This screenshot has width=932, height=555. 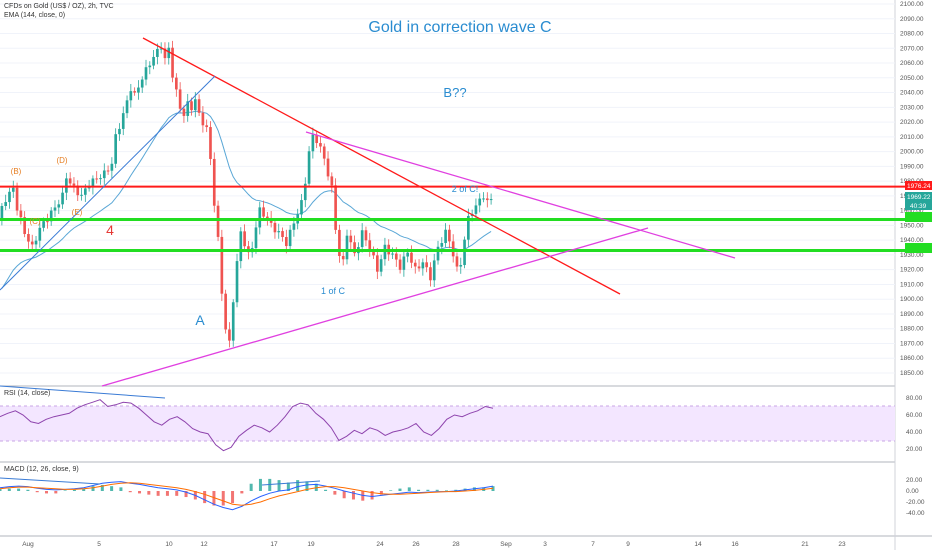 What do you see at coordinates (108, 183) in the screenshot?
I see `blue-uptrend-line` at bounding box center [108, 183].